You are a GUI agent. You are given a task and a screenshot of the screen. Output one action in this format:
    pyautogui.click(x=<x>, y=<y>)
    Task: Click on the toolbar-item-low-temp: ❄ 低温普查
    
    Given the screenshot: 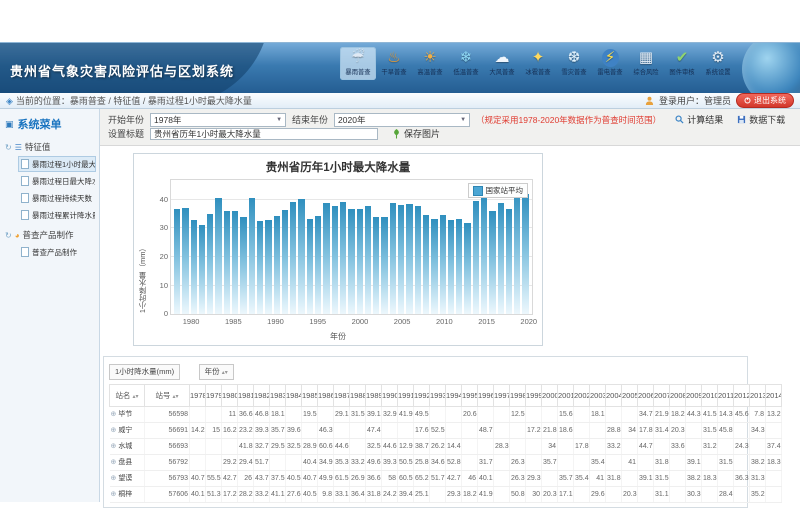 What is the action you would take?
    pyautogui.click(x=466, y=63)
    